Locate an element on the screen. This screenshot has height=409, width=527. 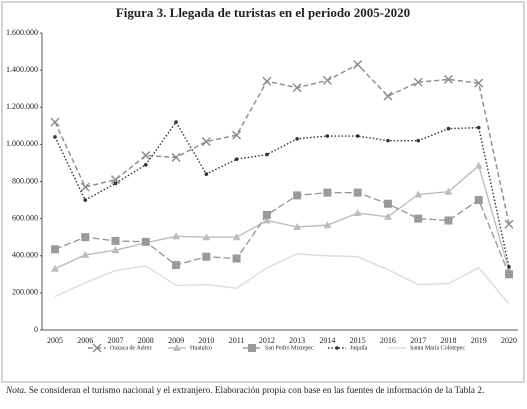
legend-label: Juquila is located at coordinates (359, 348).